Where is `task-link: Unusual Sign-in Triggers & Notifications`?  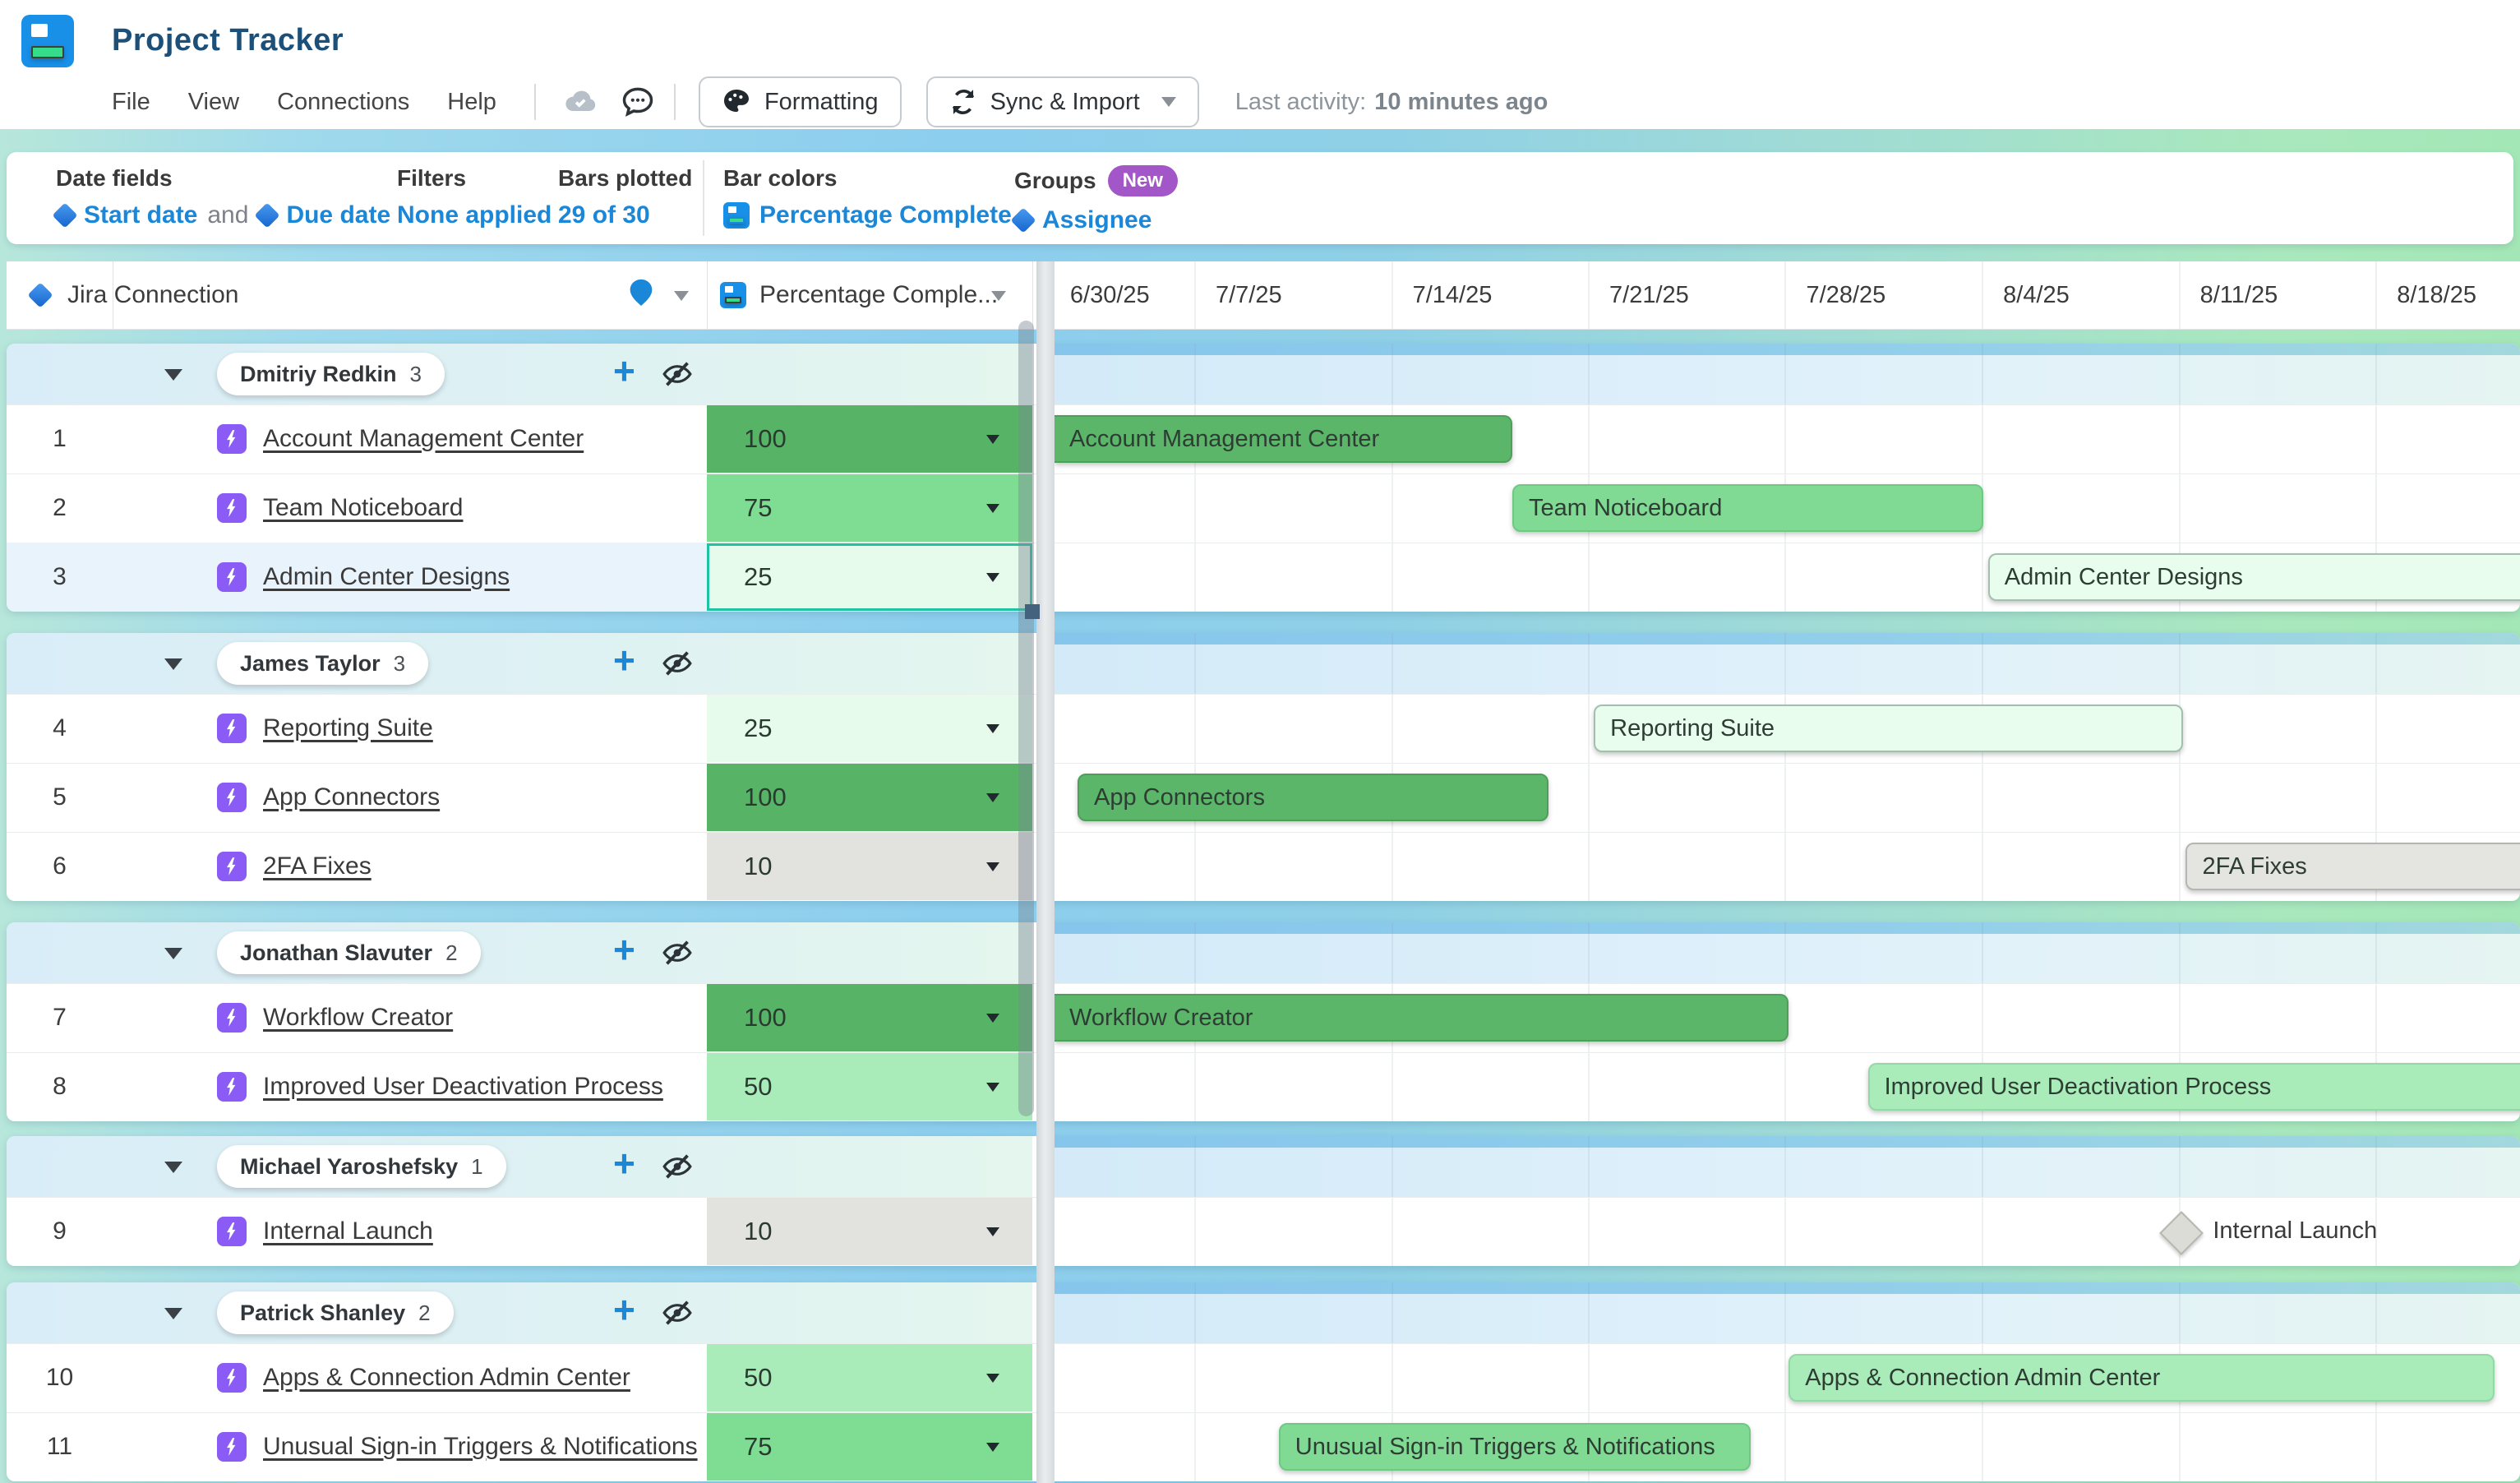
task-link: Unusual Sign-in Triggers & Notifications is located at coordinates (480, 1446).